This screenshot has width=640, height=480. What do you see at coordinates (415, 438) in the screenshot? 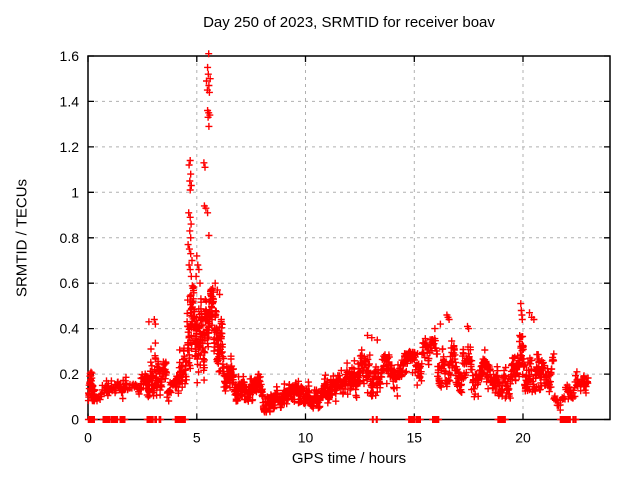
I see `x-tick-label: 15` at bounding box center [415, 438].